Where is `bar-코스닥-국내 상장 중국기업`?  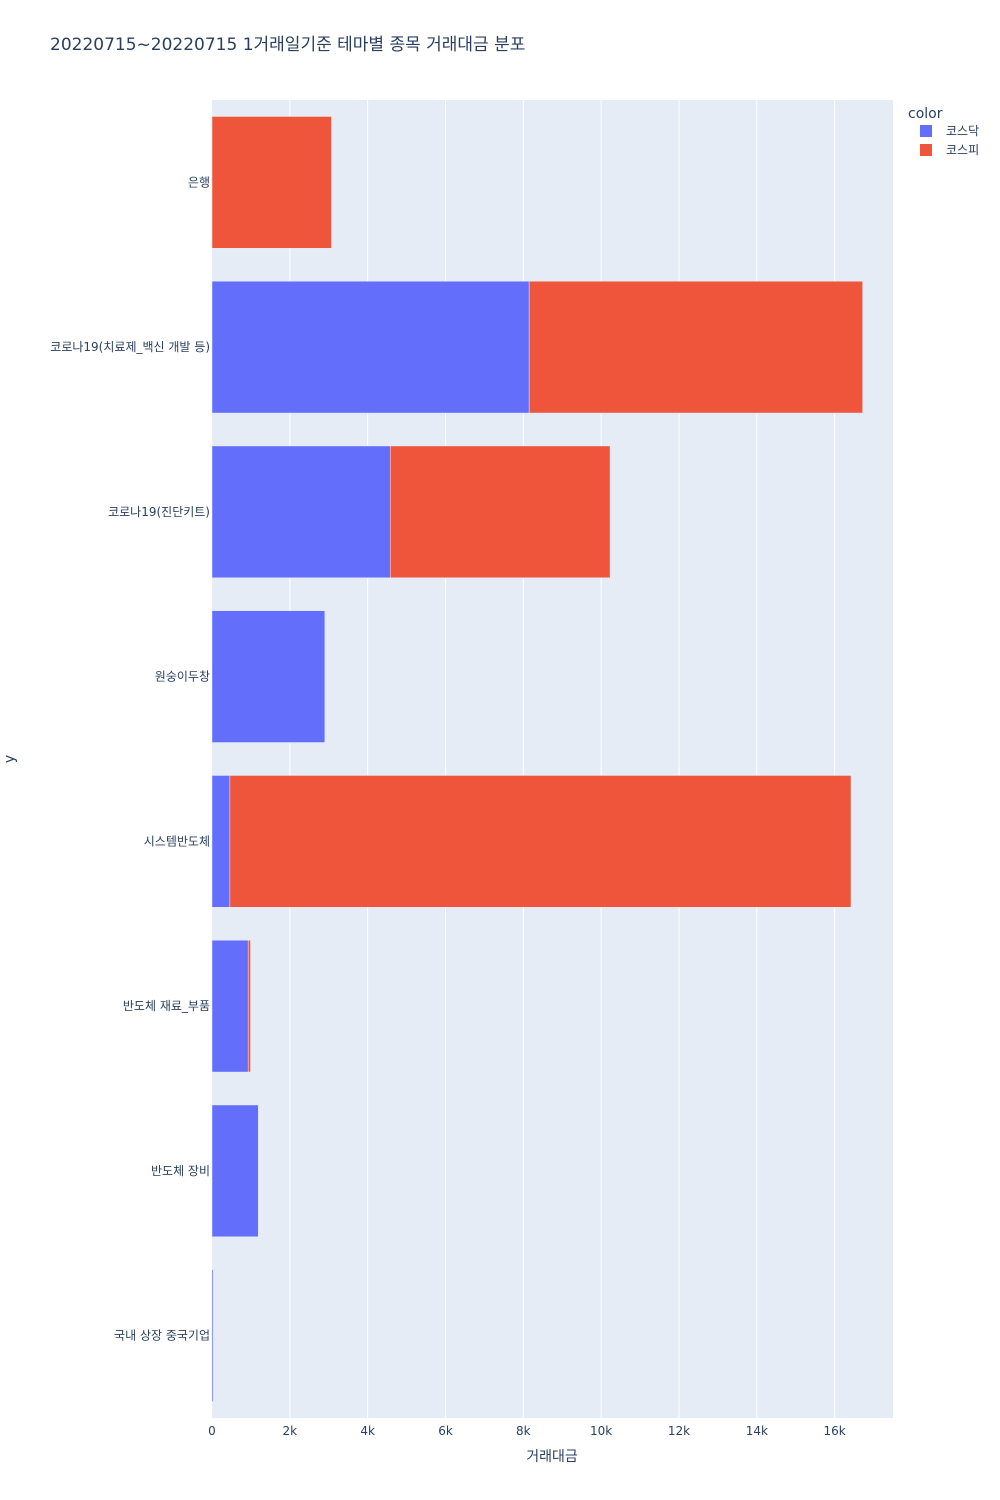
bar-코스닥-국내 상장 중국기업 is located at coordinates (212, 1335).